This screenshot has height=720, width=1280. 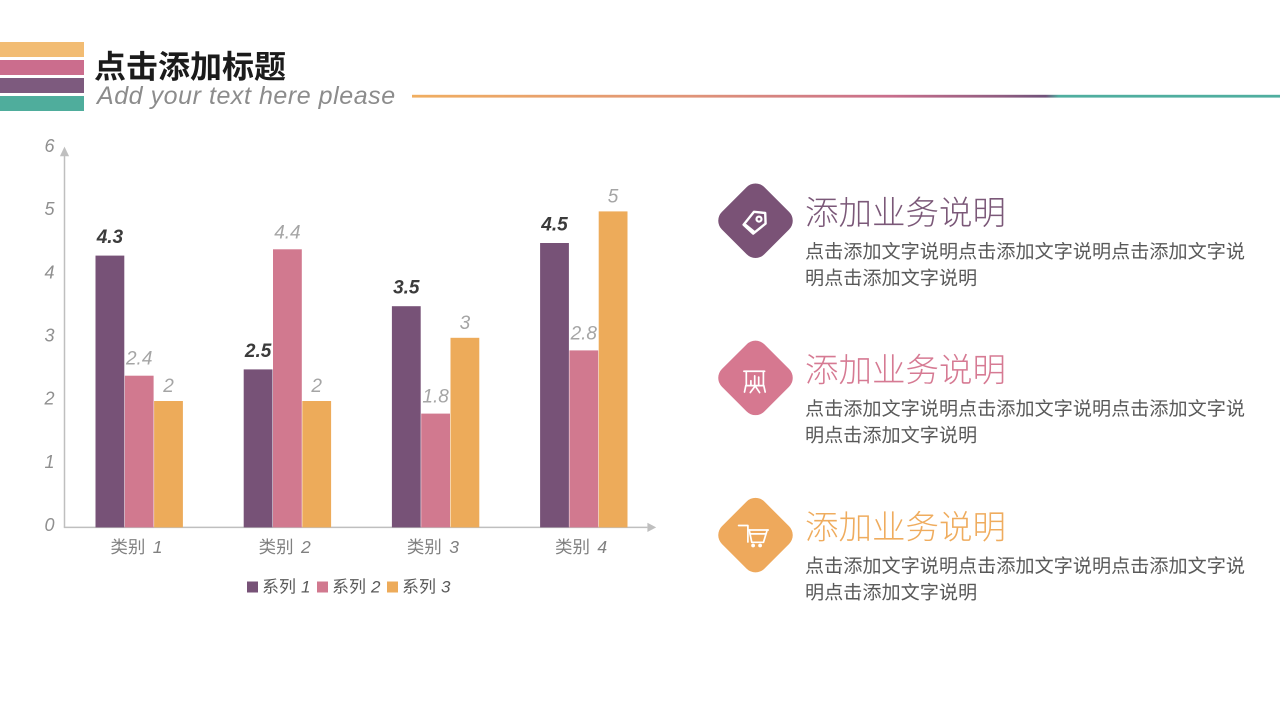 What do you see at coordinates (110, 237) in the screenshot?
I see `svg-text: 4.3` at bounding box center [110, 237].